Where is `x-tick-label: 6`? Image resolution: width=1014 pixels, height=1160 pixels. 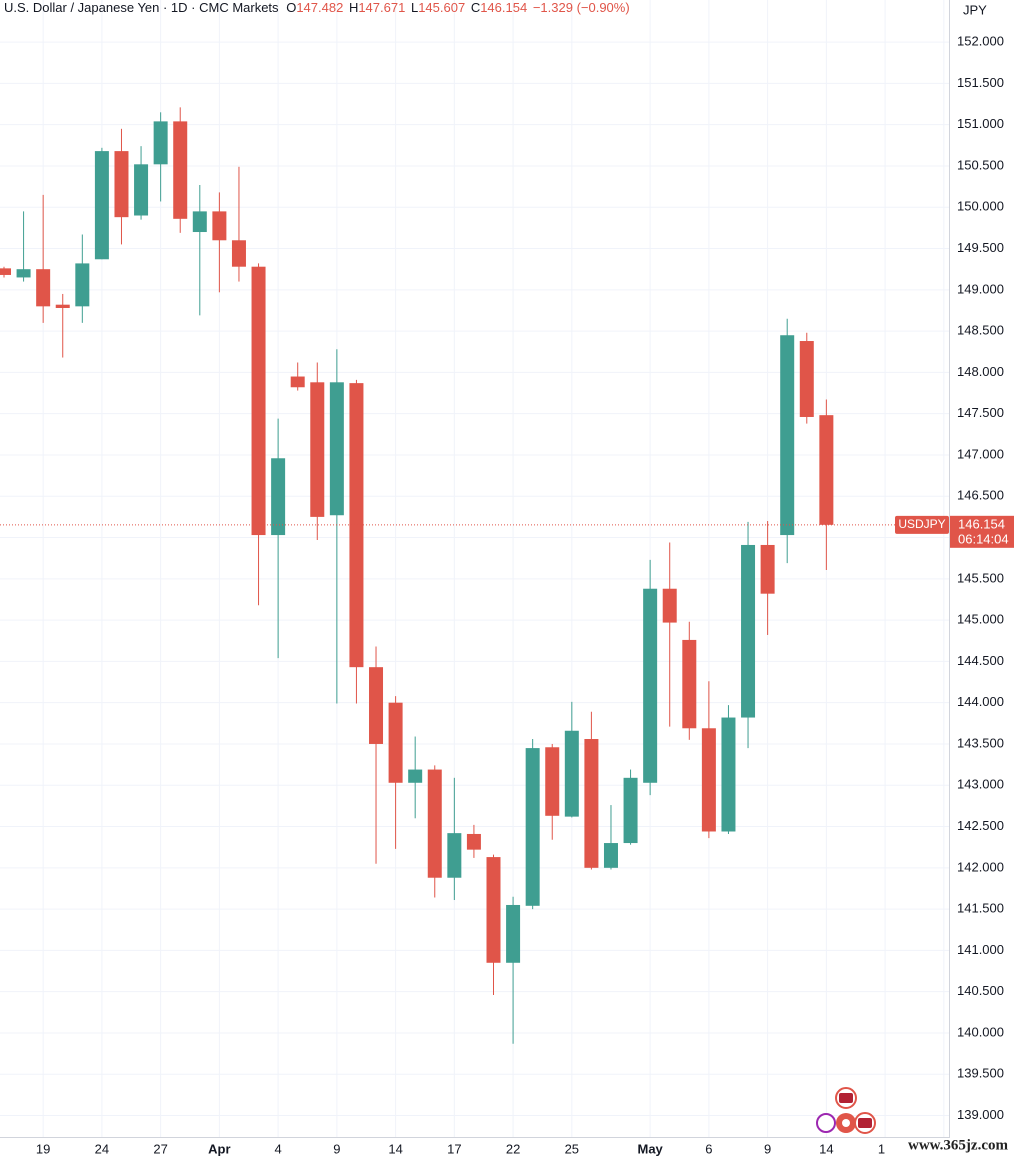 x-tick-label: 6 is located at coordinates (708, 1148).